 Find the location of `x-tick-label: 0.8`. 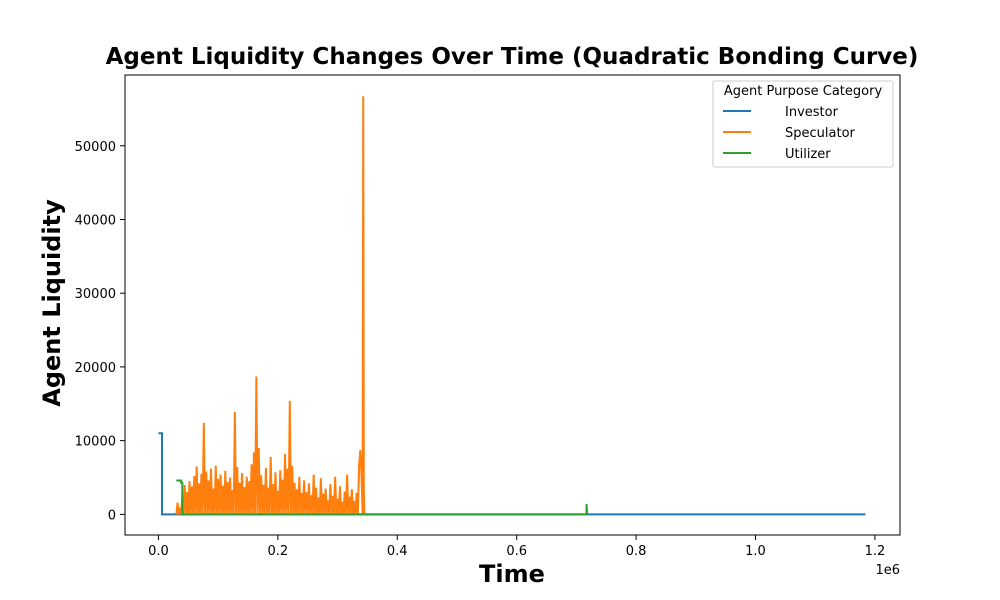

x-tick-label: 0.8 is located at coordinates (636, 551).